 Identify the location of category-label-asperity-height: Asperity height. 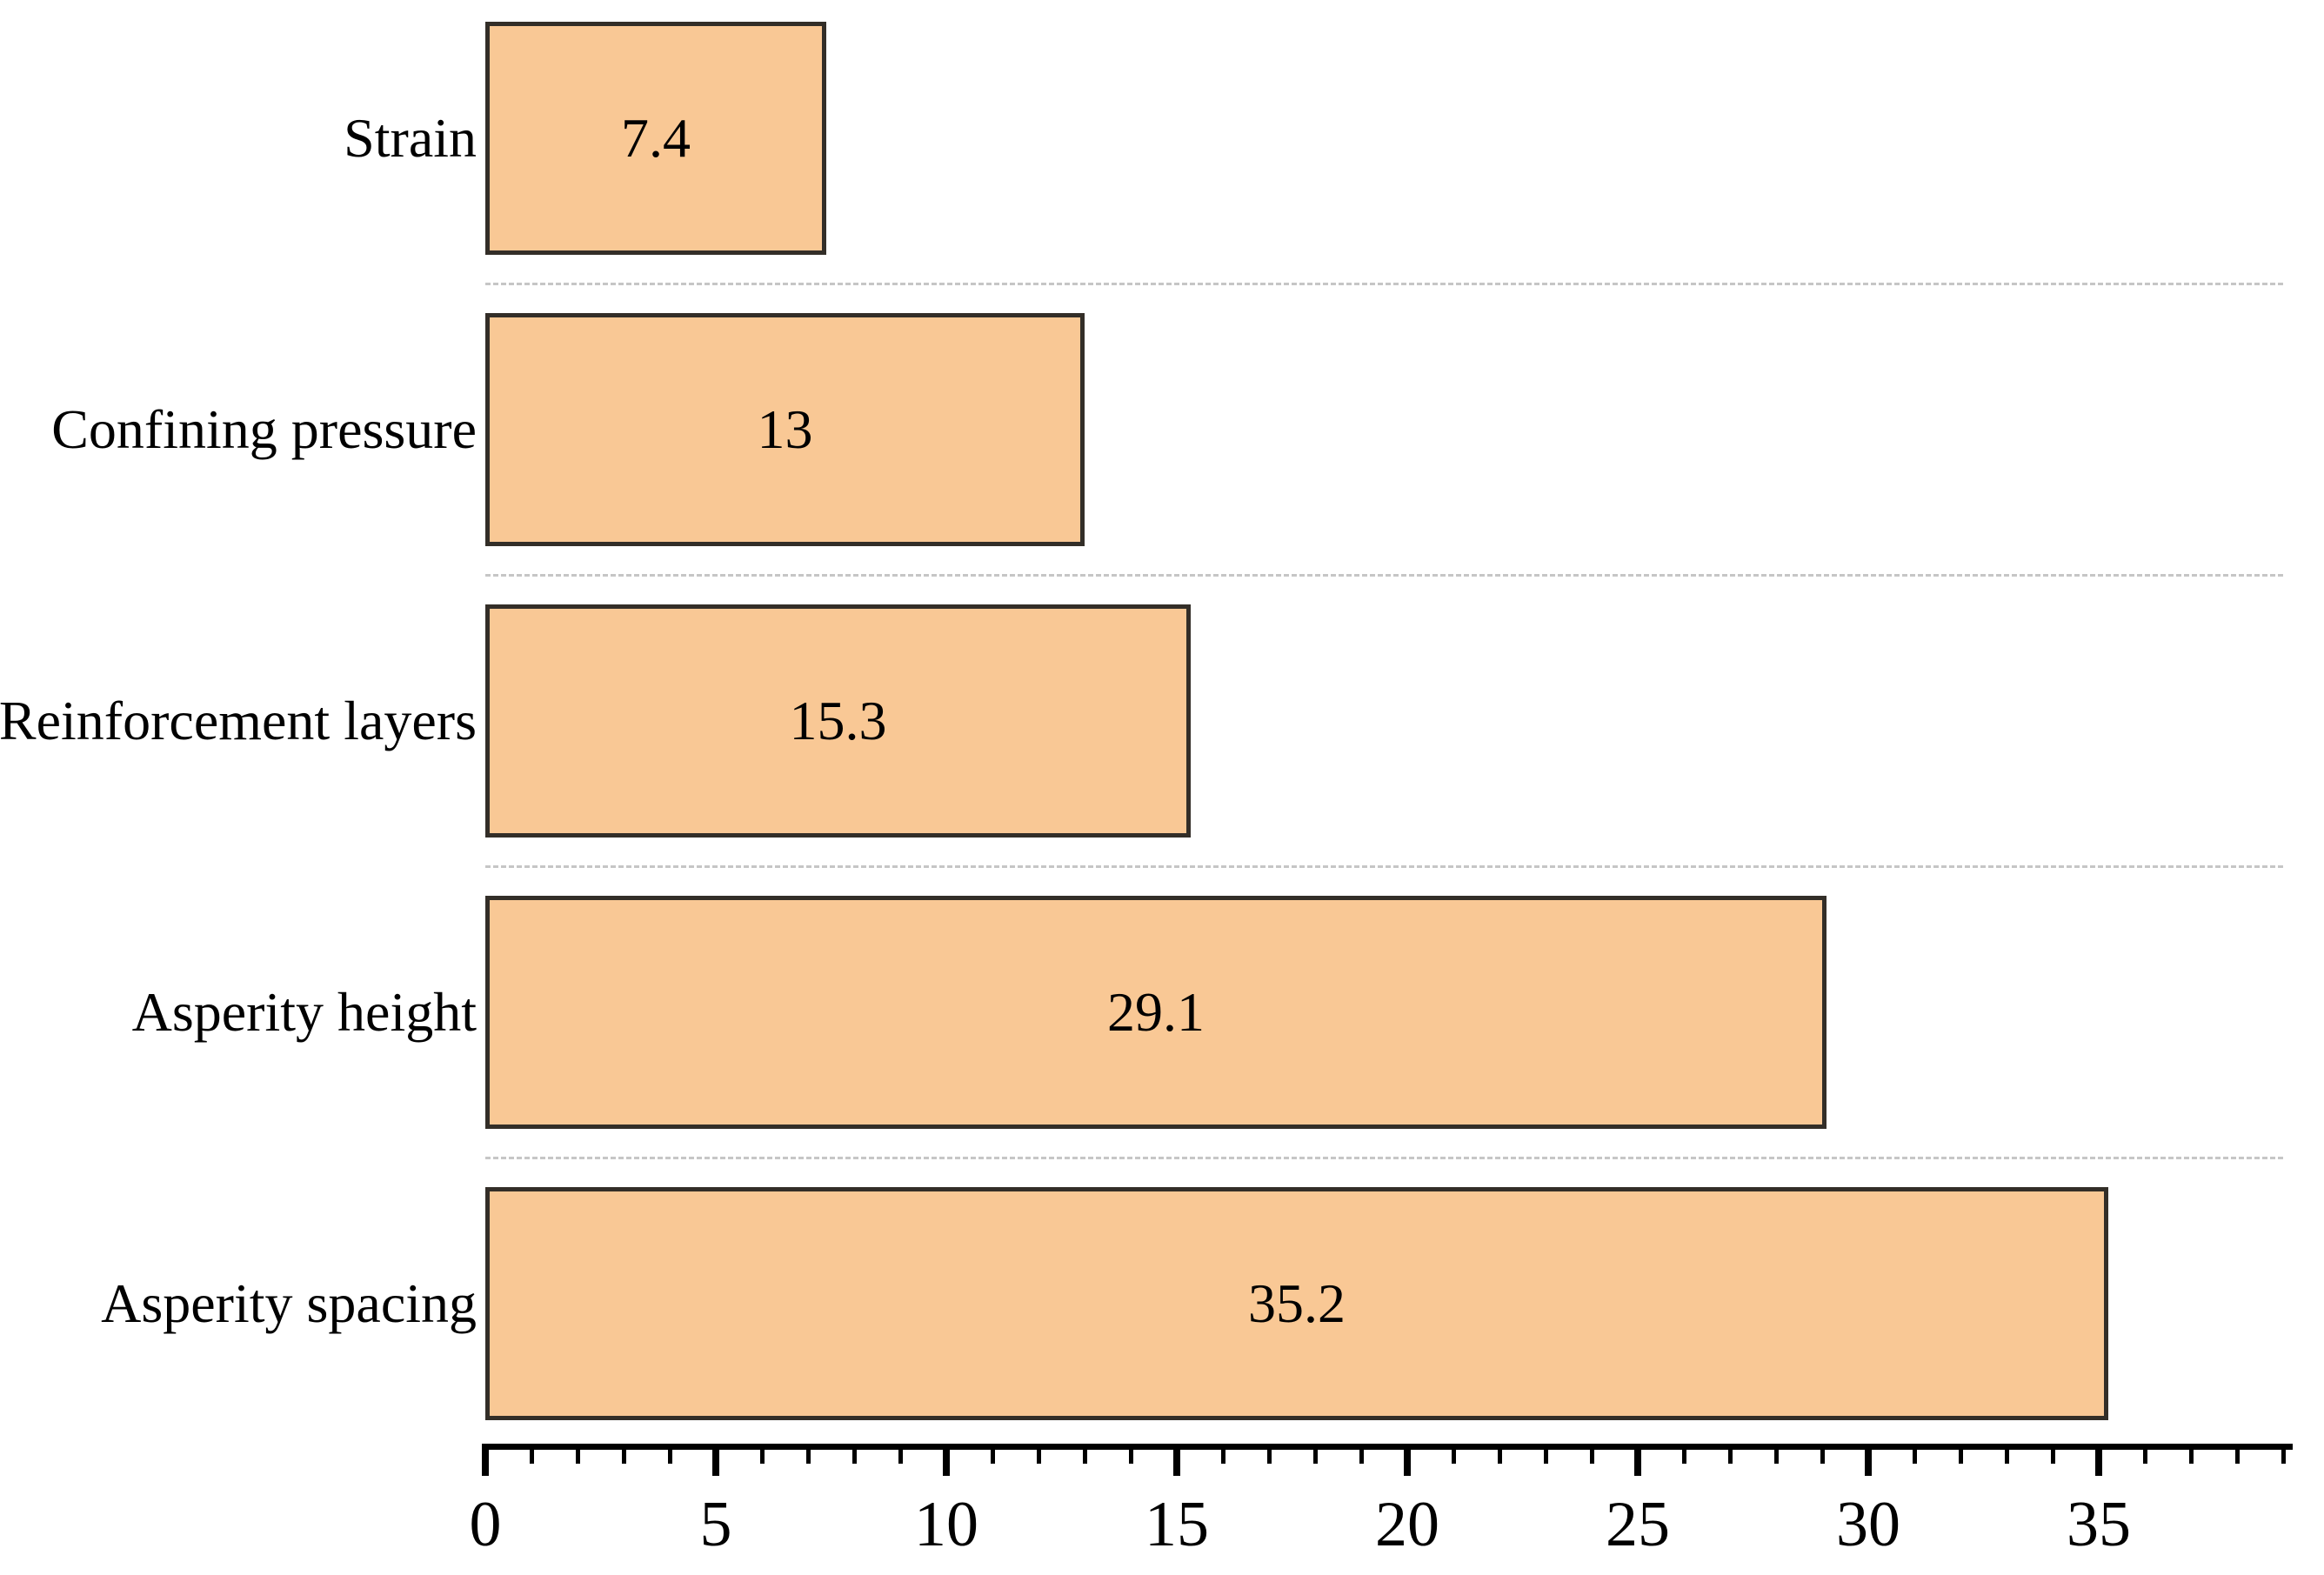
(304, 1012).